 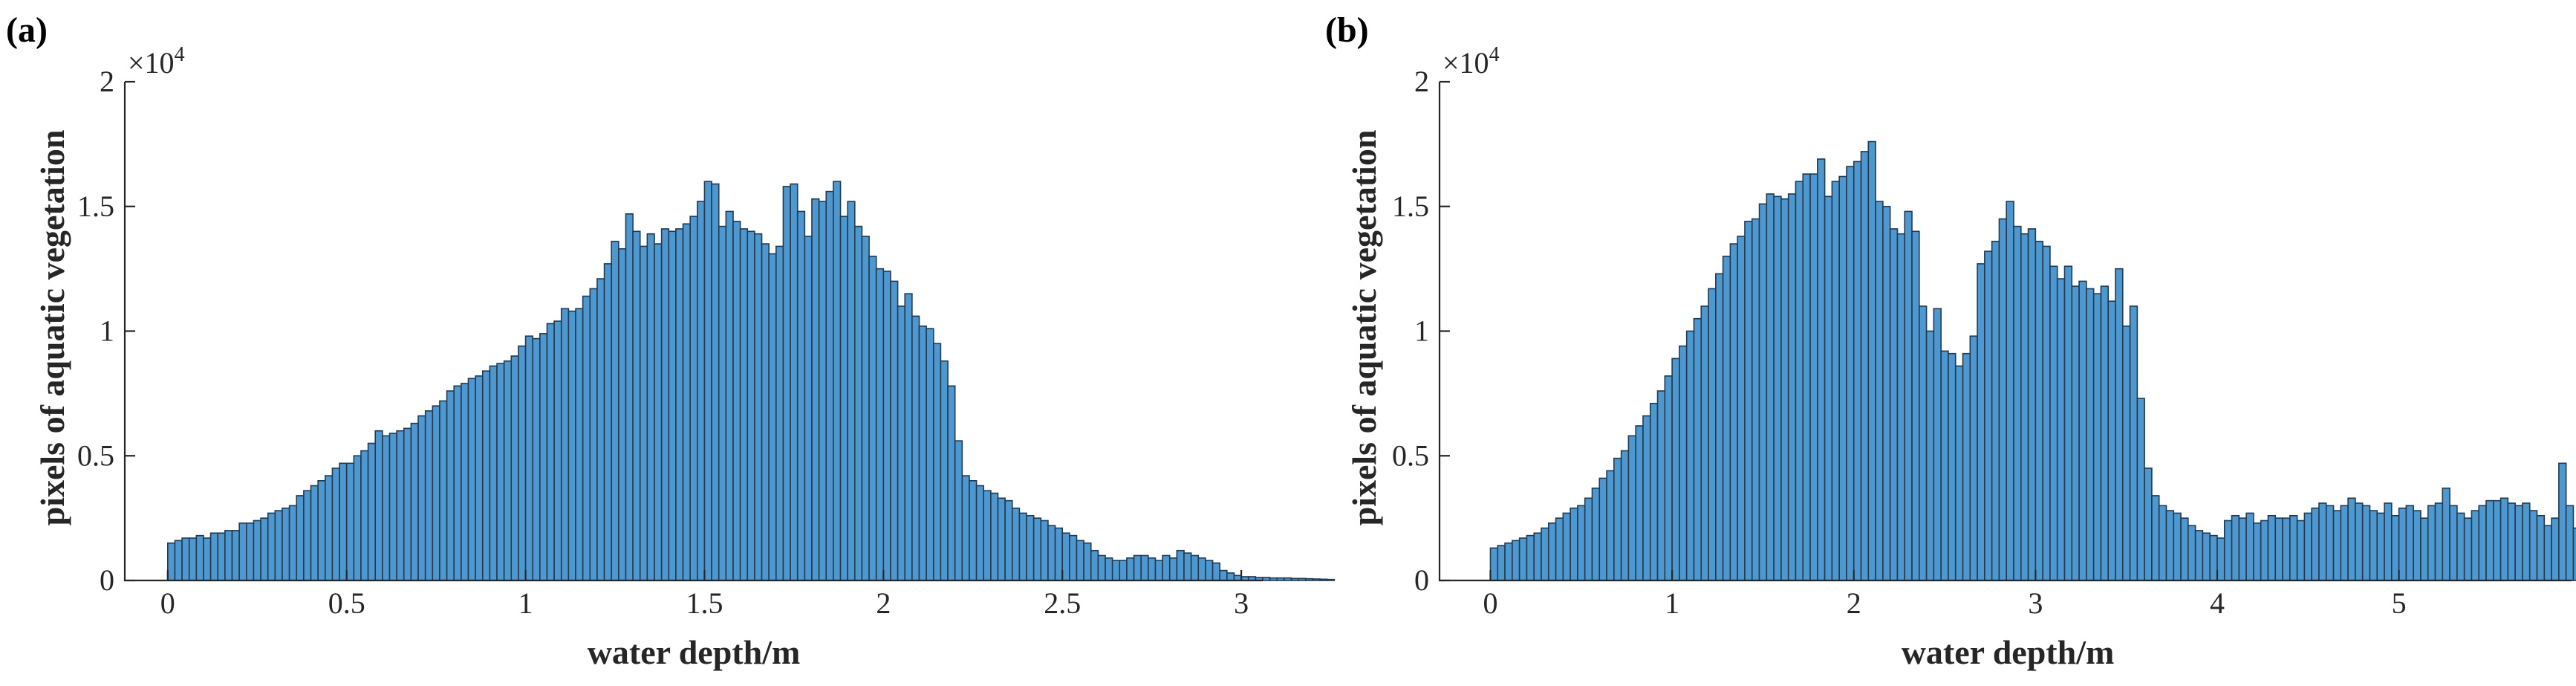 I want to click on panel-a-xtick-label: 0.5, so click(x=346, y=603).